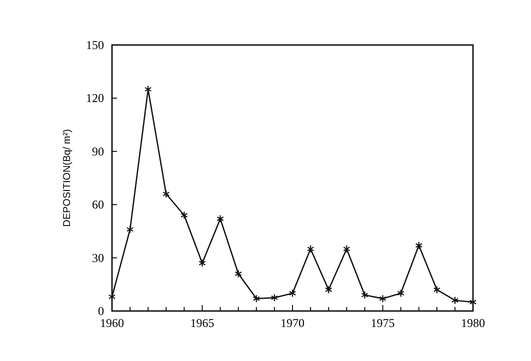 The image size is (531, 361). Describe the element at coordinates (98, 257) in the screenshot. I see `y-tick-label: 30` at that location.